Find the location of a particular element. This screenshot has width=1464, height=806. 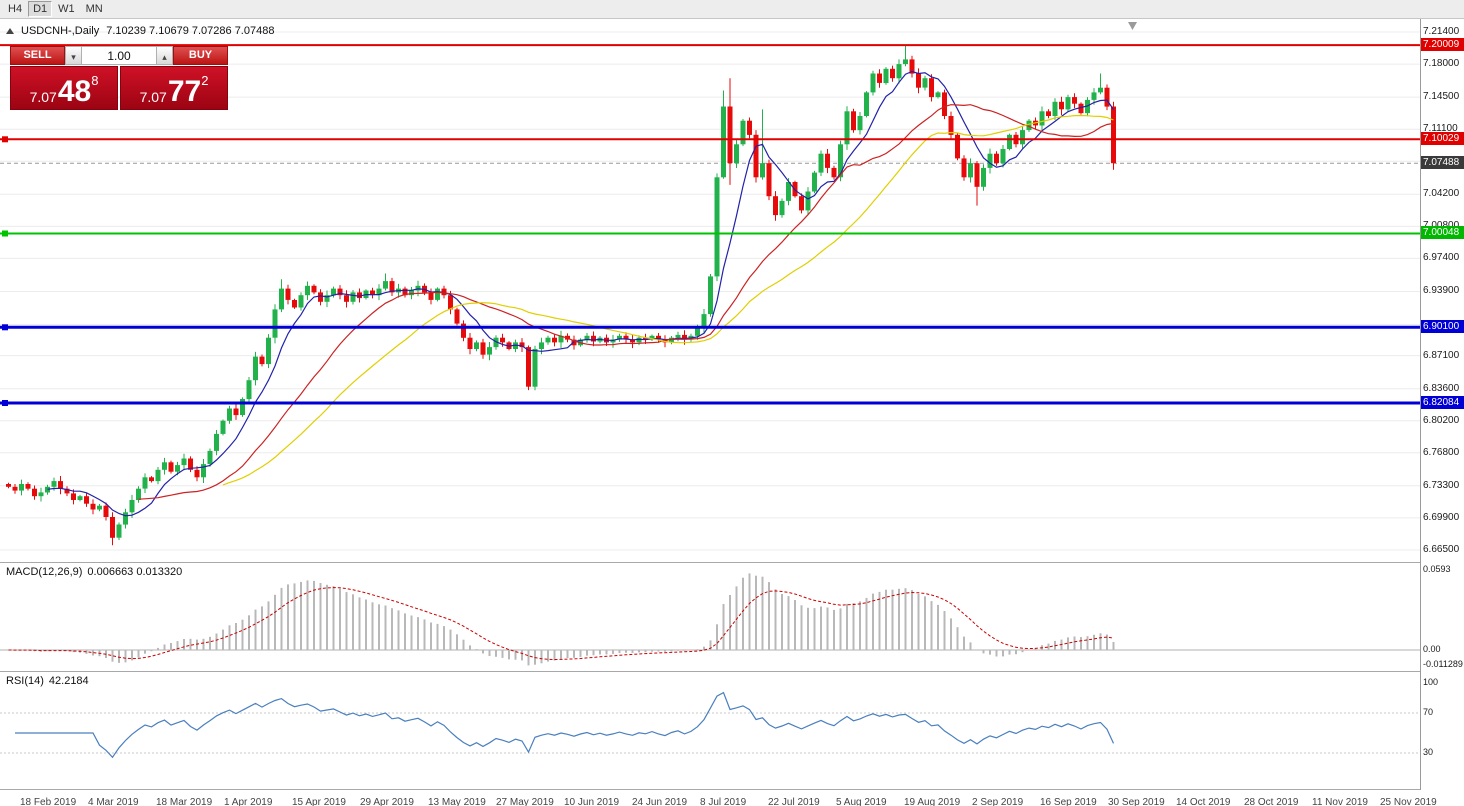

rsi-label: RSI(14) 42.2184 is located at coordinates (50, 681).